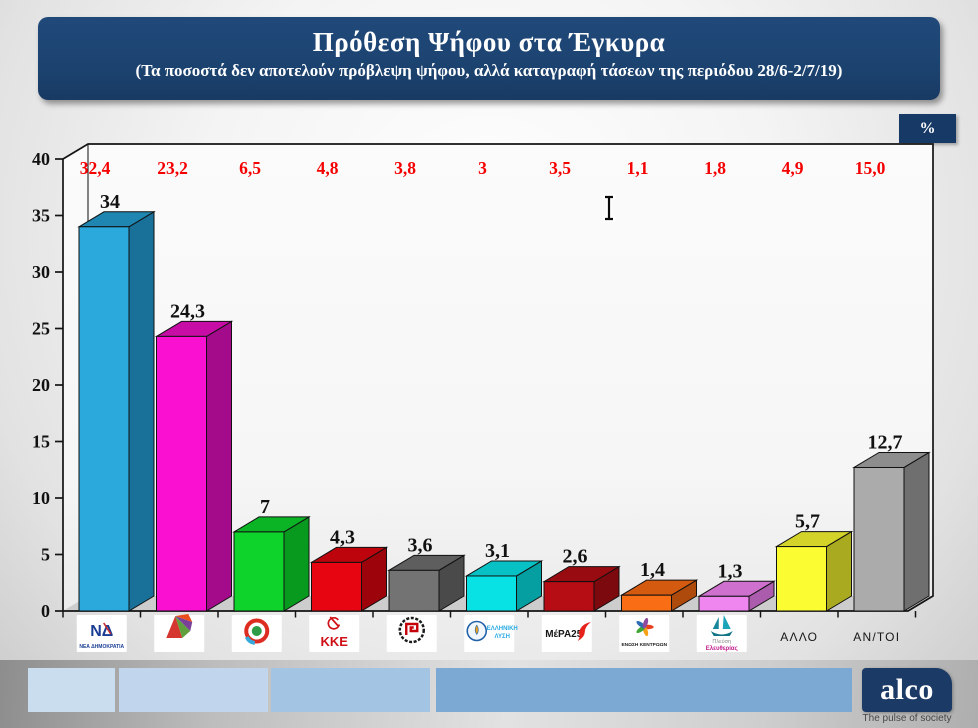  What do you see at coordinates (95, 168) in the screenshot?
I see `prev-value-label-nea-dimokratia: 32,4` at bounding box center [95, 168].